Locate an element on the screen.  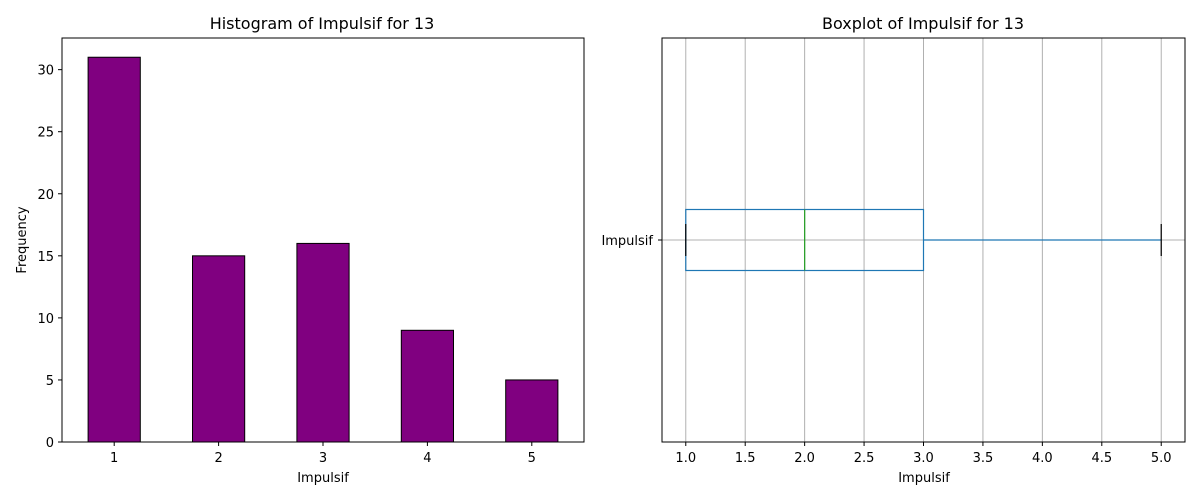
histogram-x-ticks: 1 2 3 4 5 is located at coordinates (323, 454).